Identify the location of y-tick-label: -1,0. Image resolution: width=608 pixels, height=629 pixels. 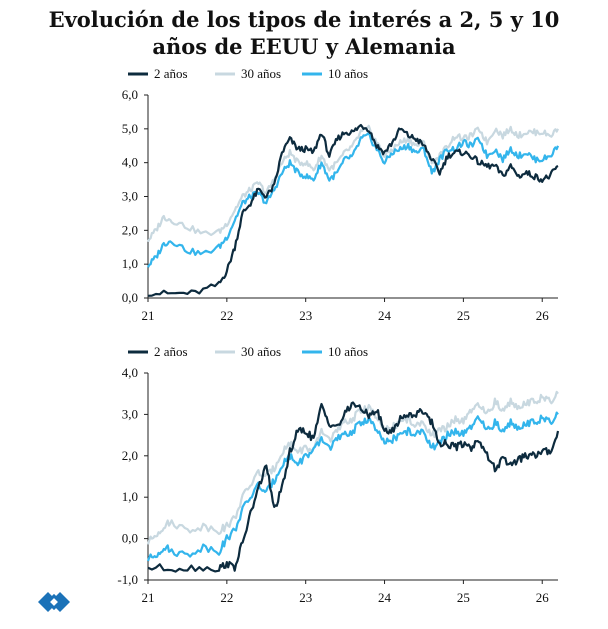
(127, 579).